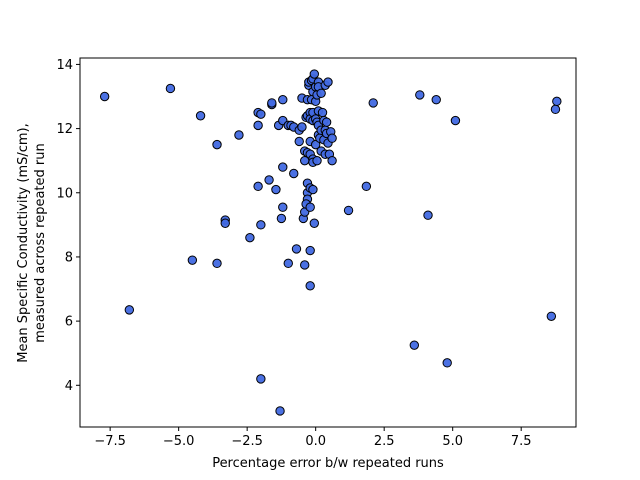 This screenshot has height=480, width=640. I want to click on y-axis-ticks: 4 6 8 10 12 14, so click(68, 226).